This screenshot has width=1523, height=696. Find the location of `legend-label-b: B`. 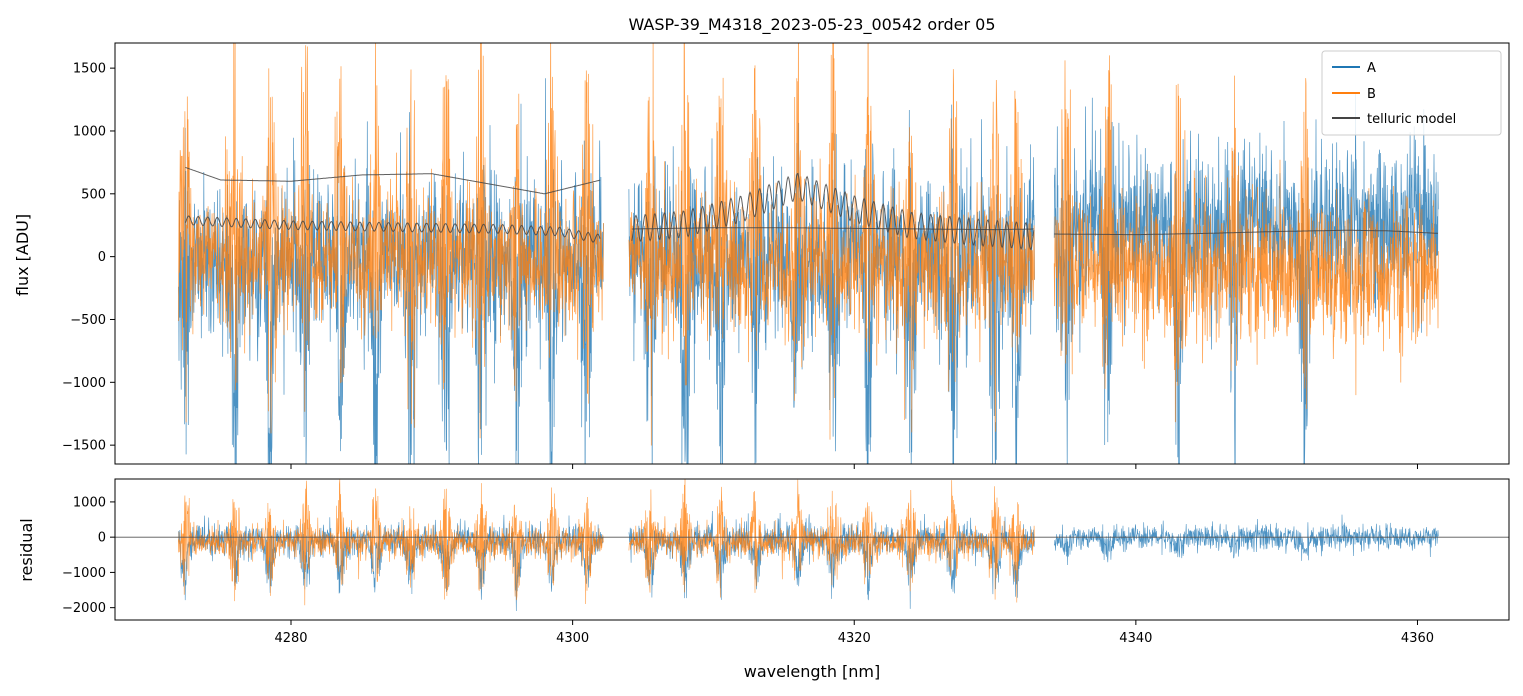

legend-label-b: B is located at coordinates (1371, 94).